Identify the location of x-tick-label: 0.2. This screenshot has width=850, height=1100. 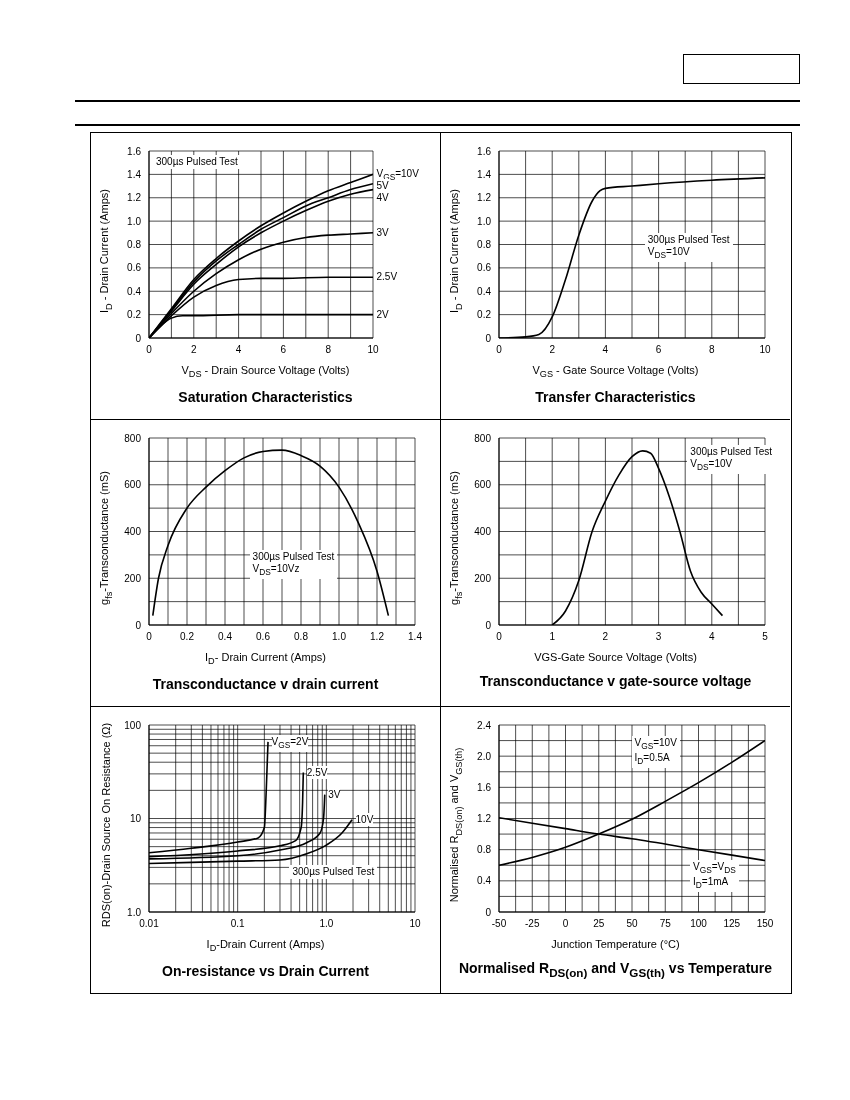
(186, 637).